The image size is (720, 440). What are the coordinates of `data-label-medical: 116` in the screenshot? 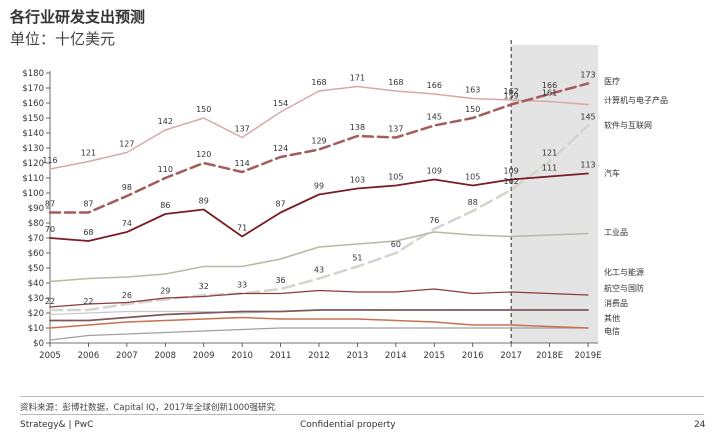 It's located at (49, 160).